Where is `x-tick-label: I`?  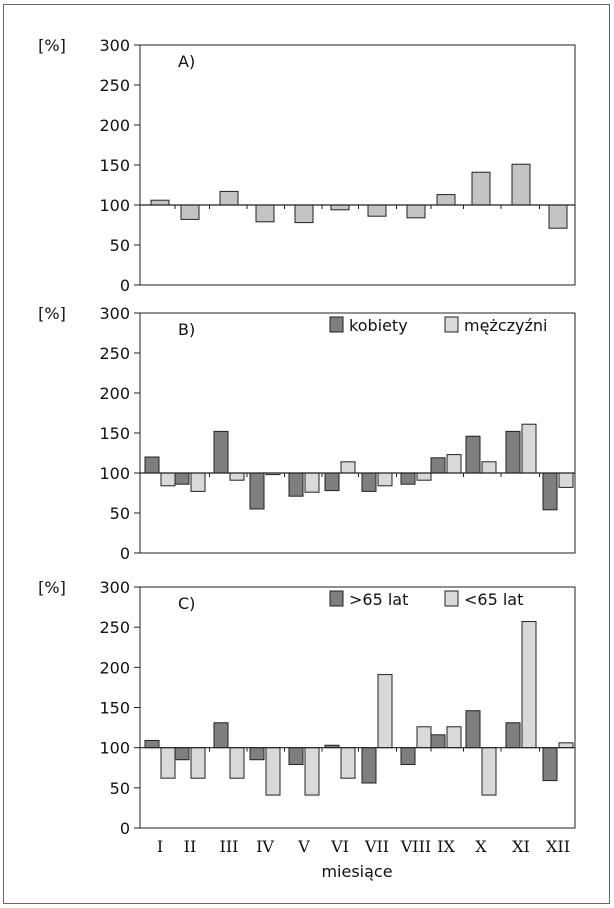
x-tick-label: I is located at coordinates (160, 846).